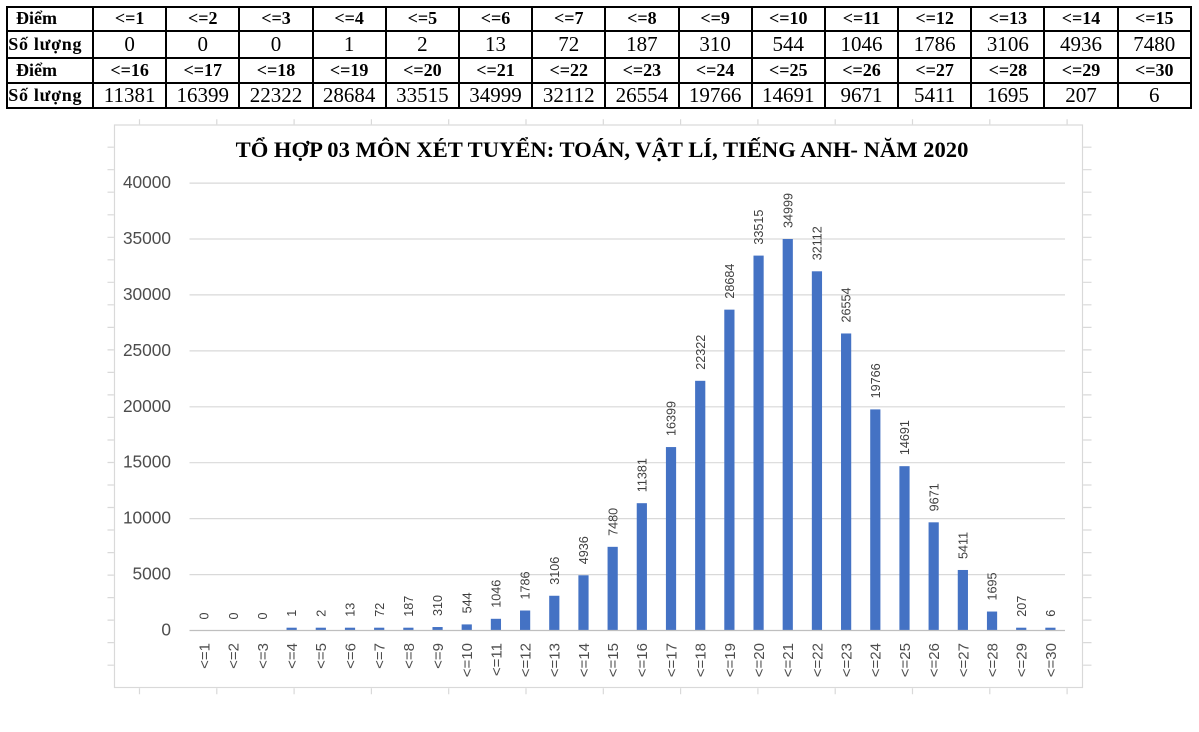  Describe the element at coordinates (351, 610) in the screenshot. I see `svg-text: 13` at that location.